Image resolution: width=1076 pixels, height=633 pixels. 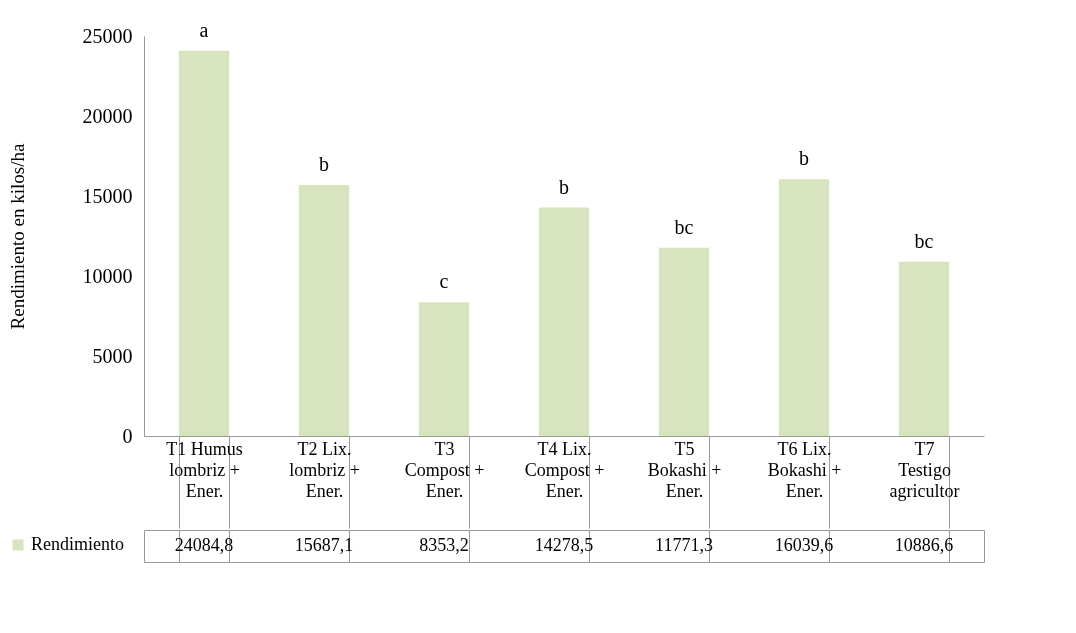 I want to click on text: 24084,8, so click(x=204, y=545).